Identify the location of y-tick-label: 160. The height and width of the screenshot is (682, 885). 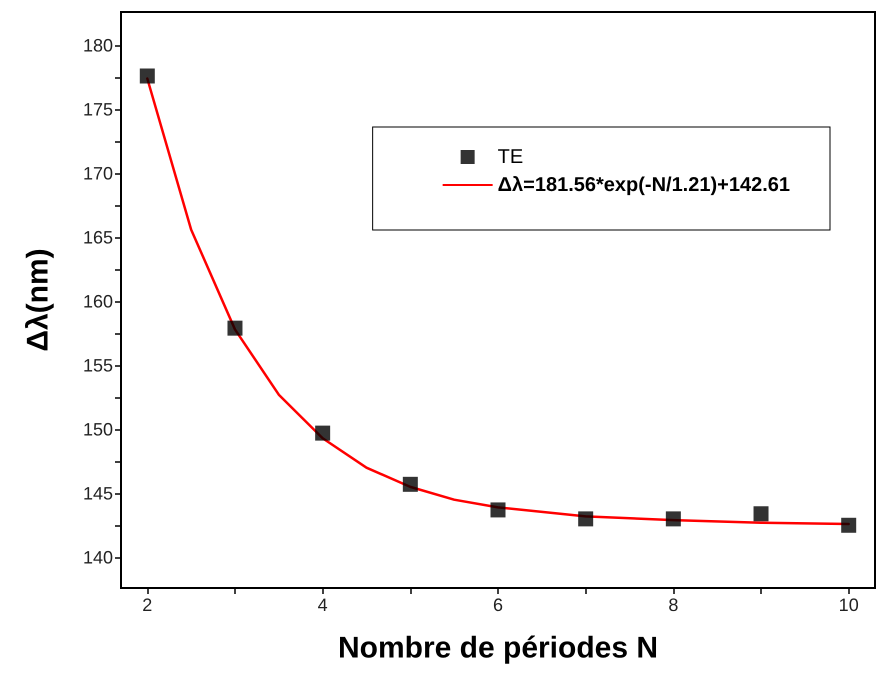
(97, 301).